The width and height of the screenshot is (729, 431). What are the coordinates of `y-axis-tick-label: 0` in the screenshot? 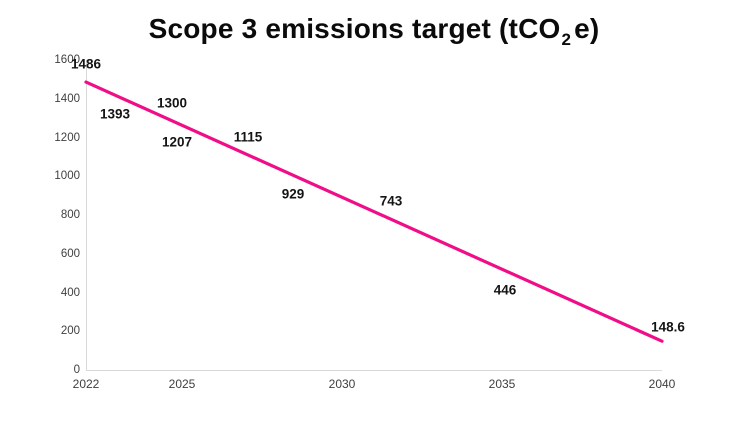 It's located at (76, 370).